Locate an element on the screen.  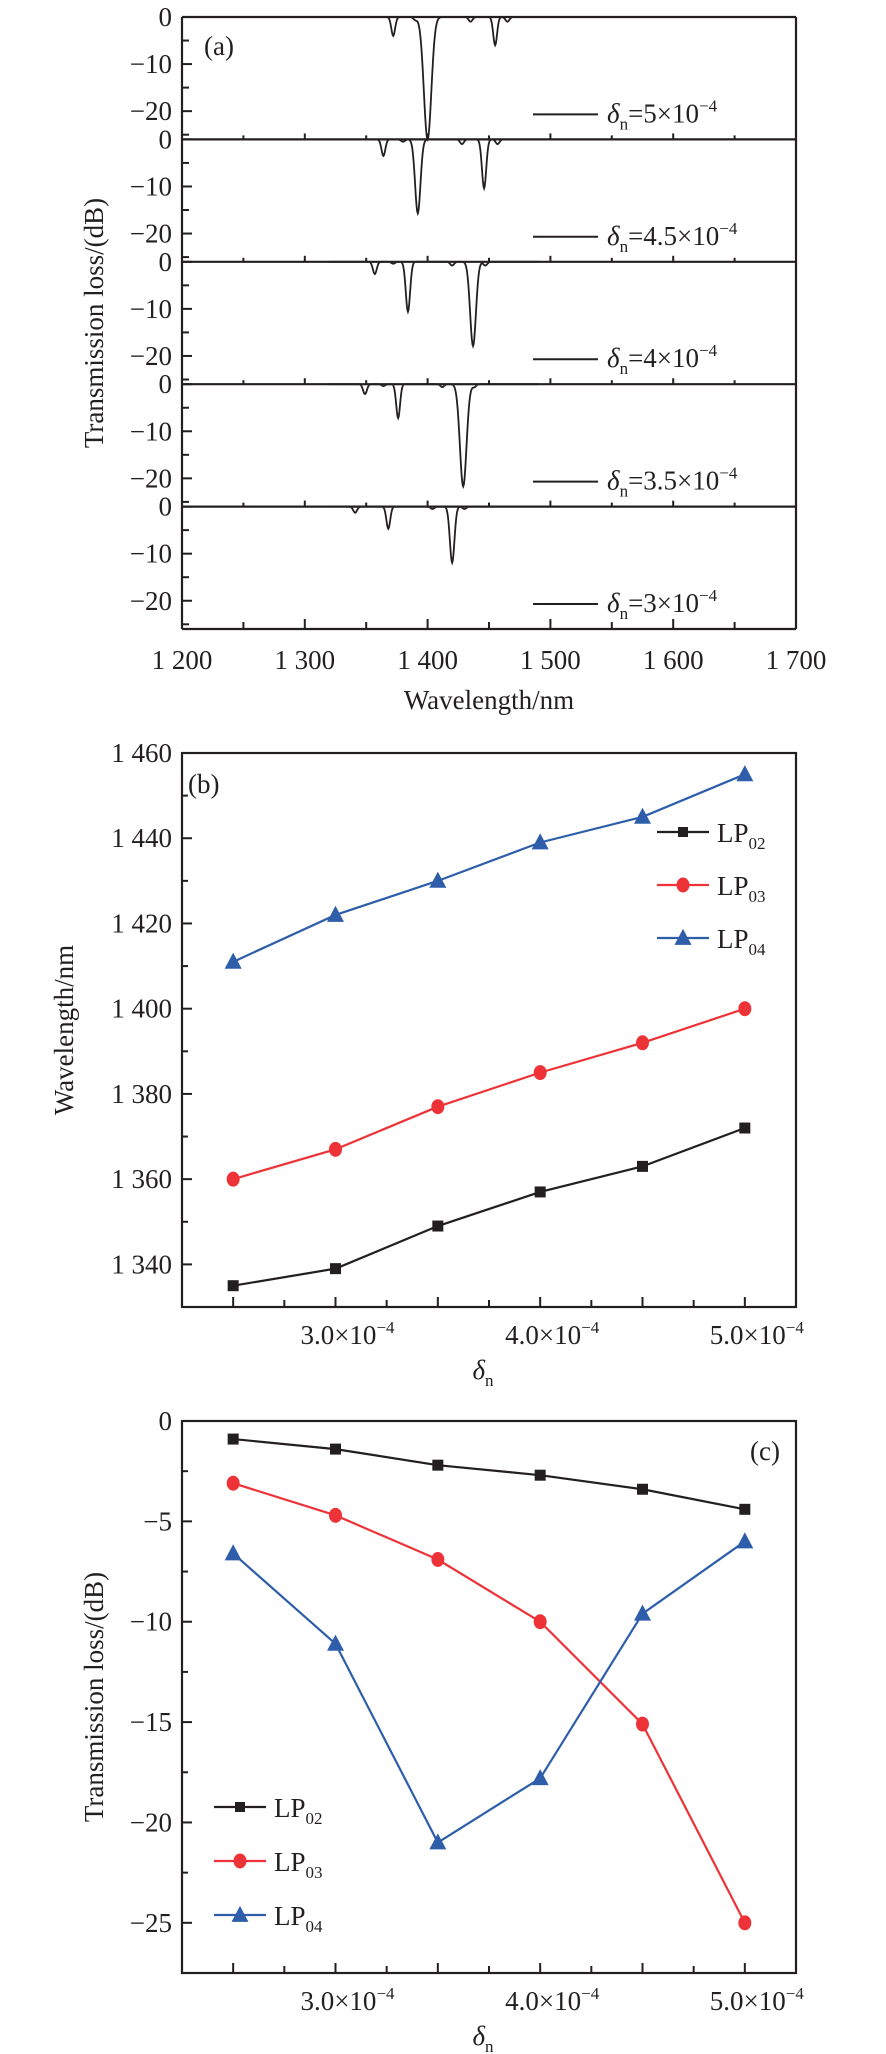
y-tick-label: 1 360 is located at coordinates (141, 1179).